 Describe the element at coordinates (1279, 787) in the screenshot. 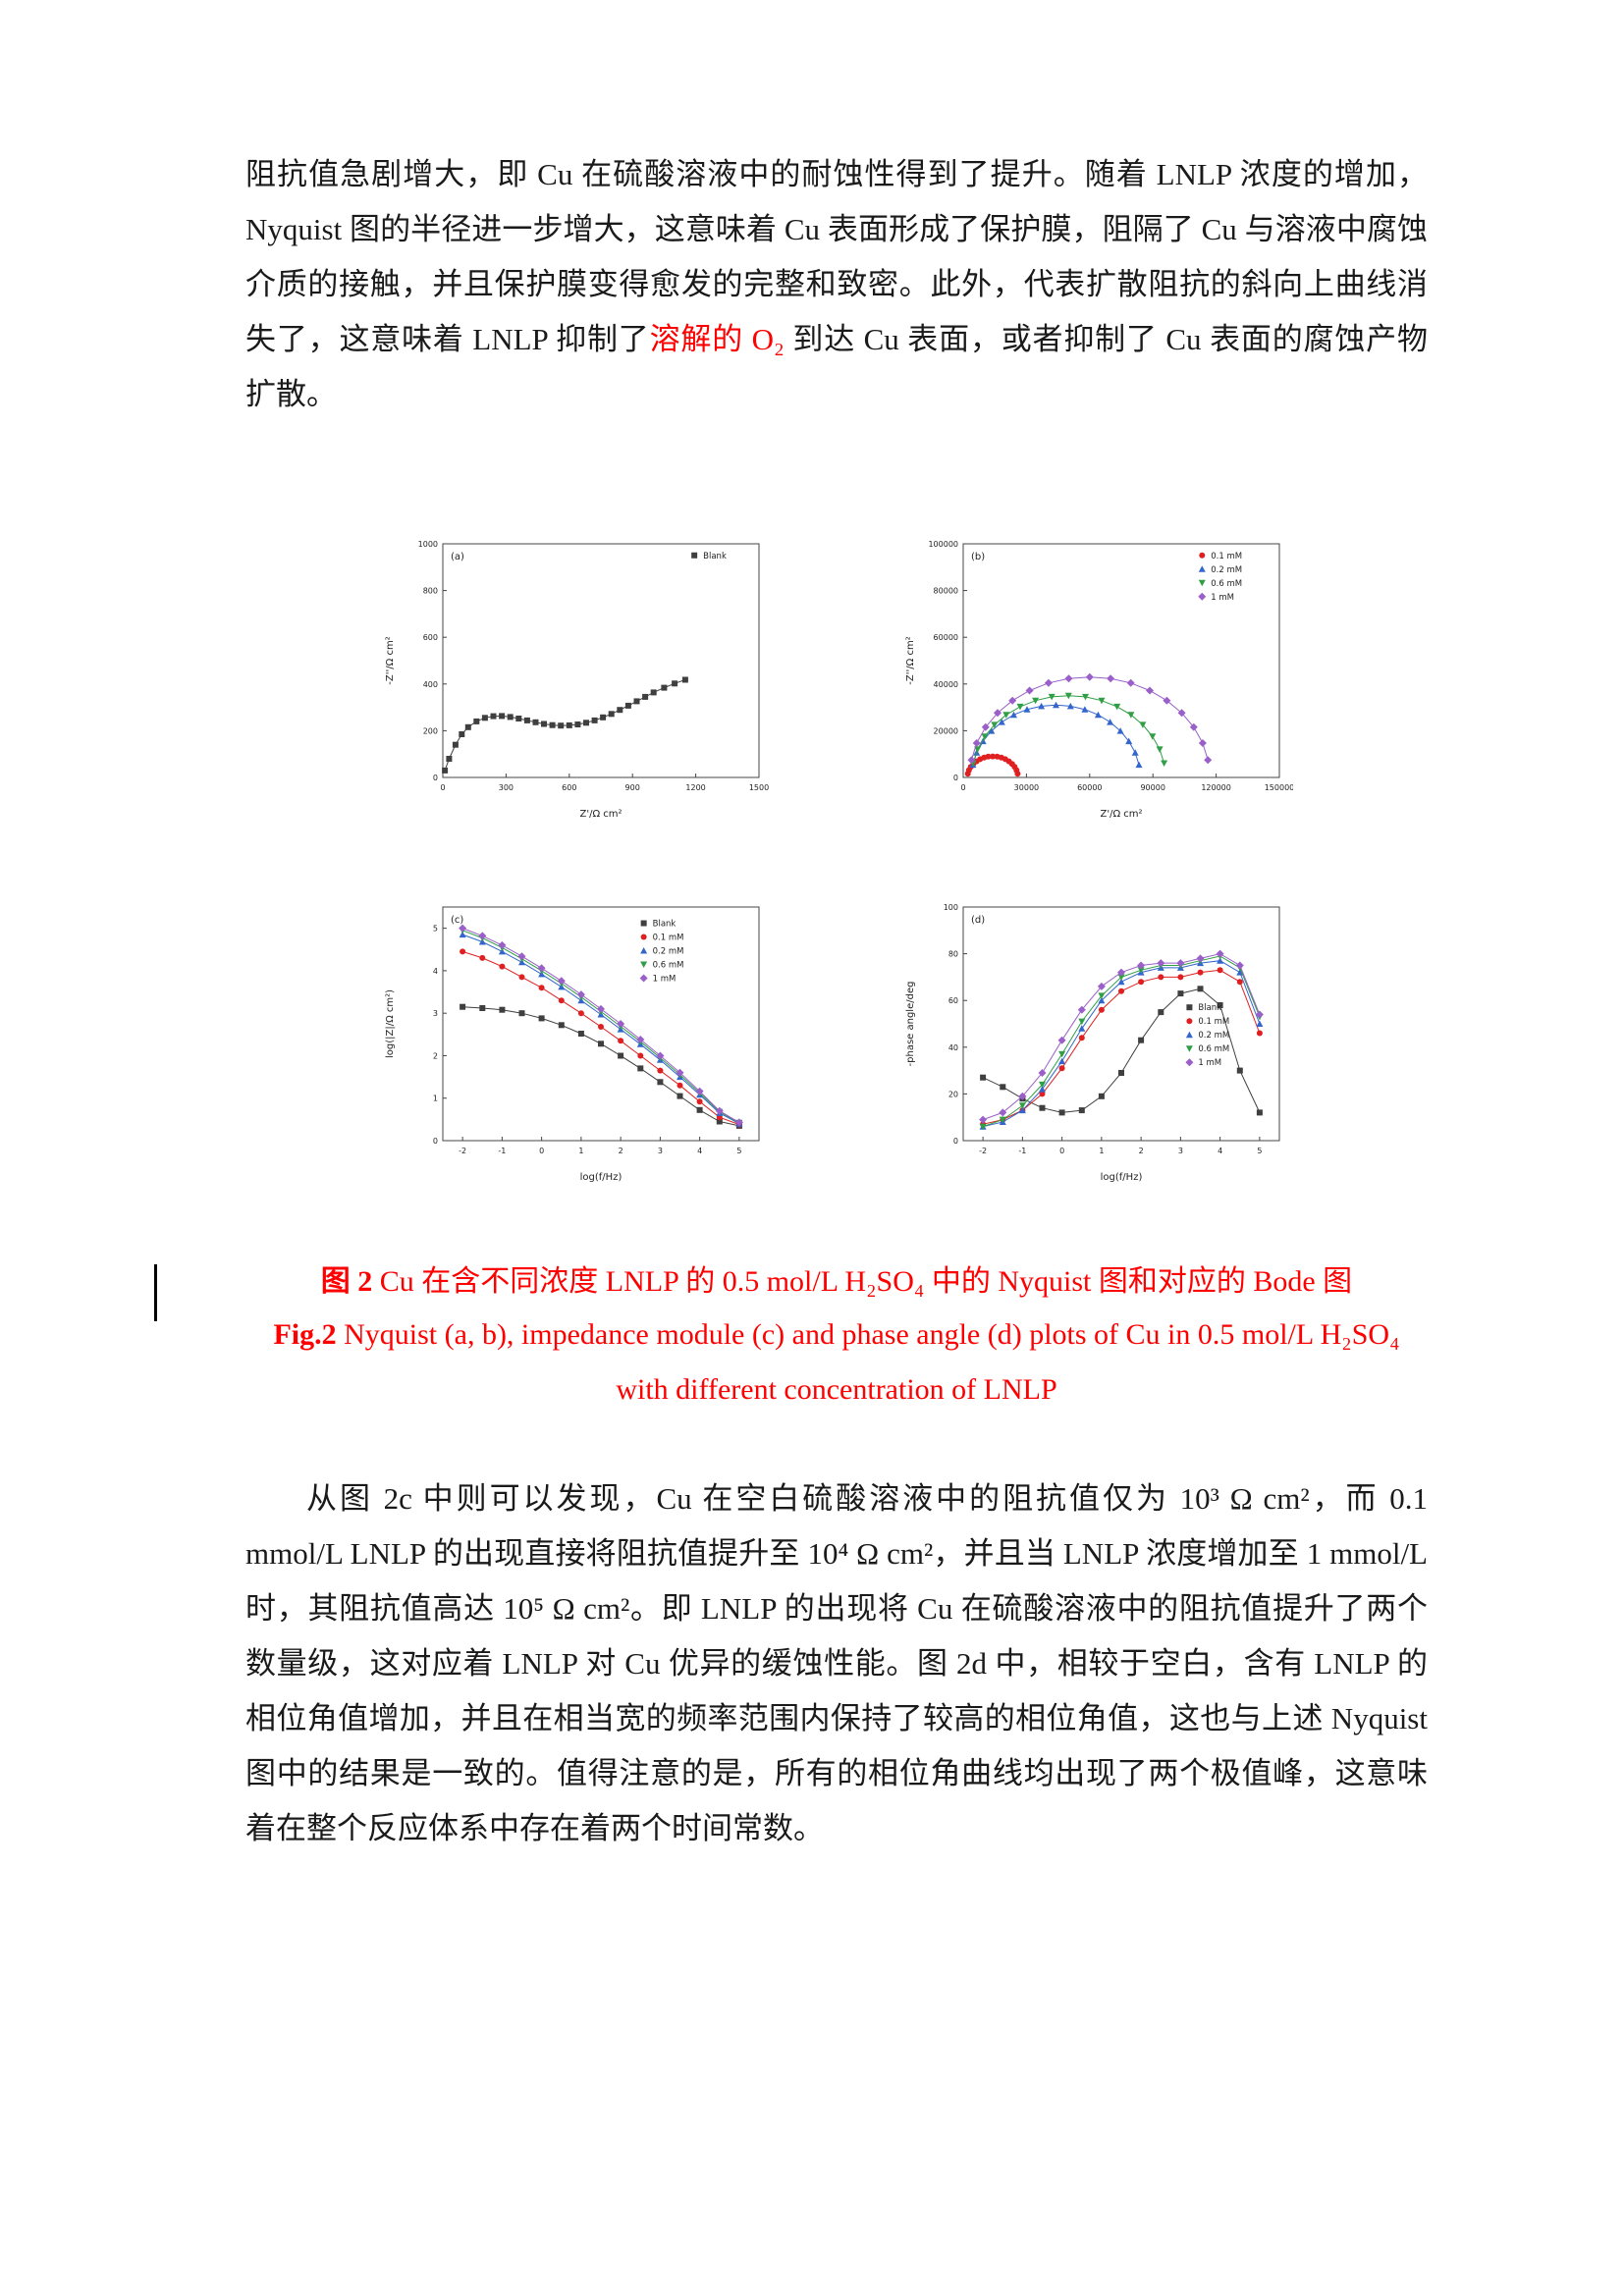

I see `svg-text: 150000` at that location.